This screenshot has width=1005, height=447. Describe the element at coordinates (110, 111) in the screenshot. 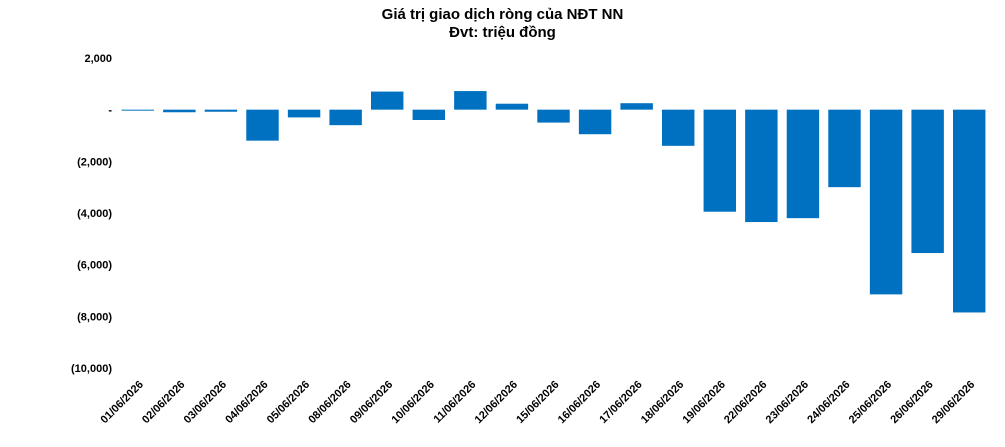

I see `y-tick-label: -` at that location.